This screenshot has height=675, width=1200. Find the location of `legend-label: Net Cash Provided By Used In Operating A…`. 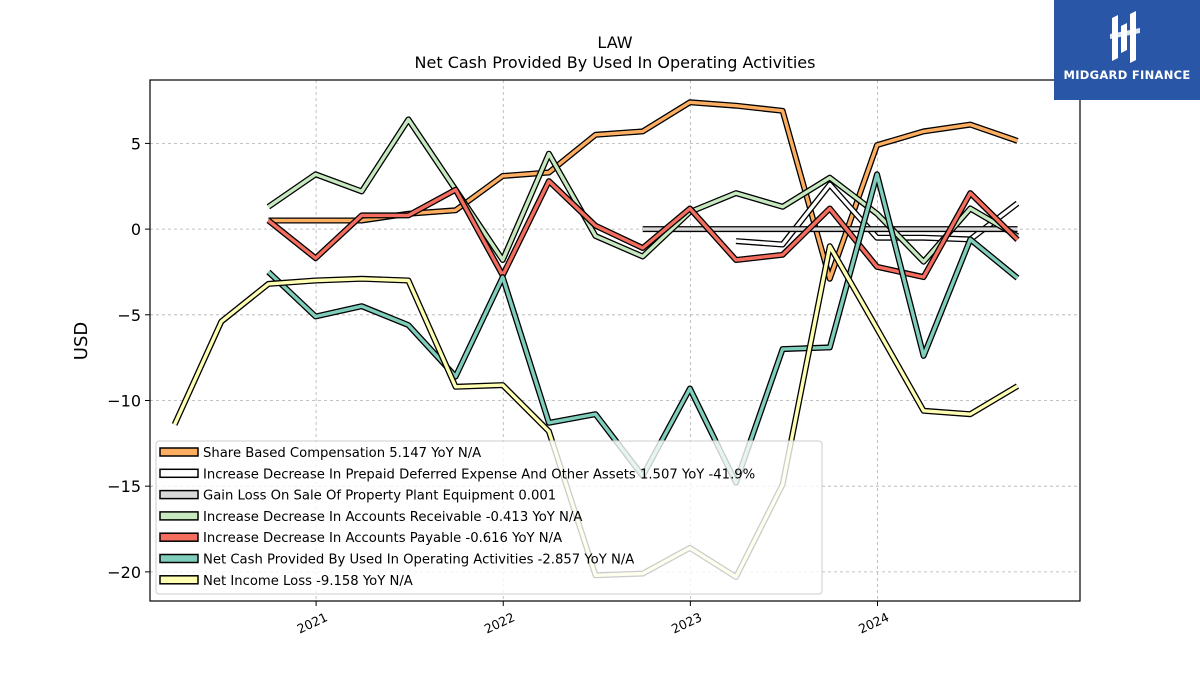

legend-label: Net Cash Provided By Used In Operating A… is located at coordinates (418, 560).